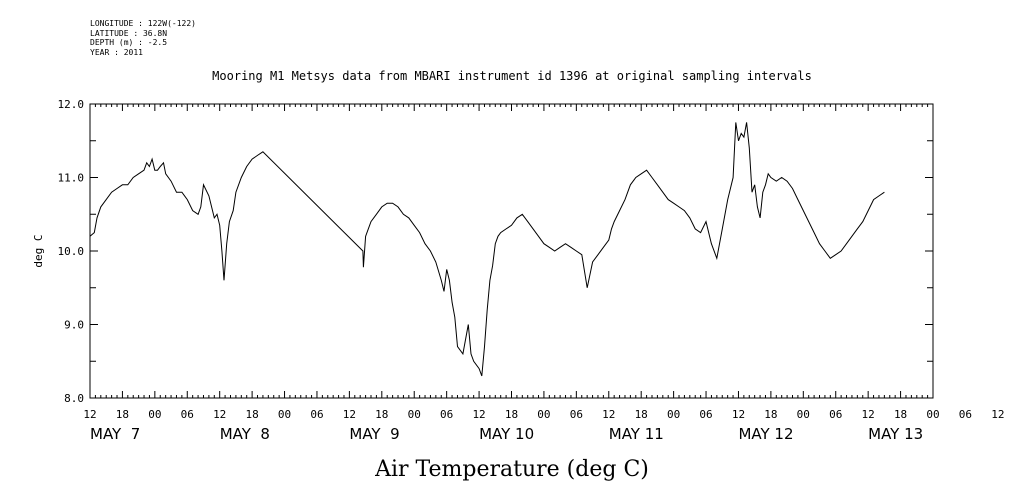 Image resolution: width=1009 pixels, height=504 pixels. I want to click on x-day-label: MAY 13, so click(895, 434).